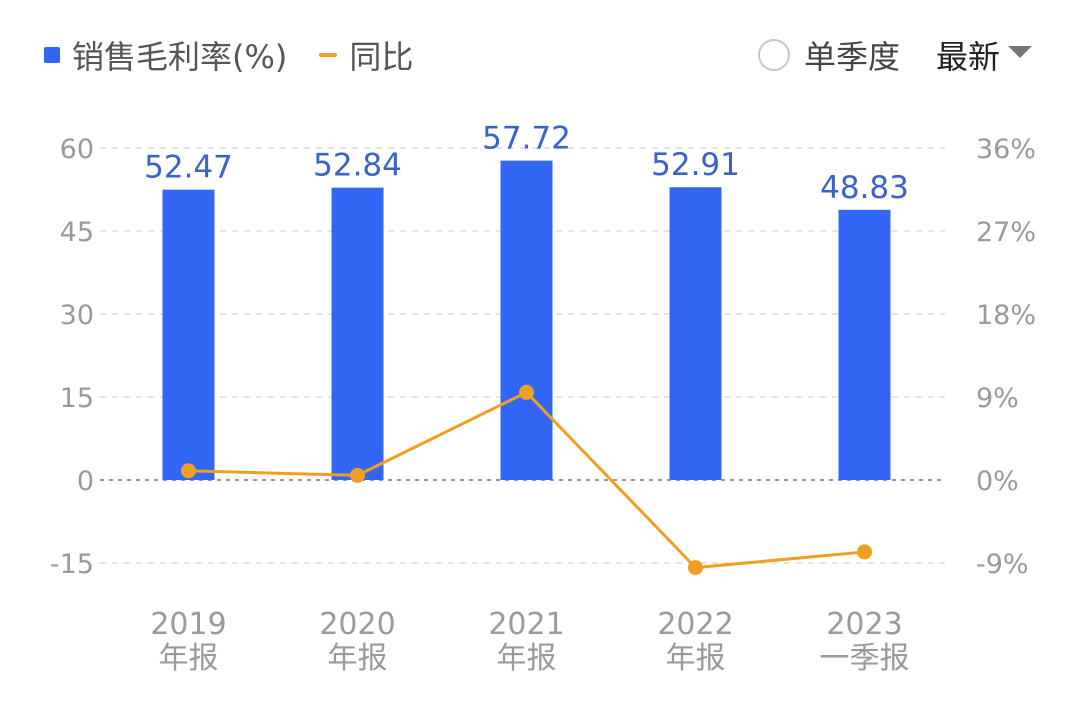 The image size is (1080, 708). Describe the element at coordinates (381, 57) in the screenshot. I see `legend-label-yoy: 同比` at that location.